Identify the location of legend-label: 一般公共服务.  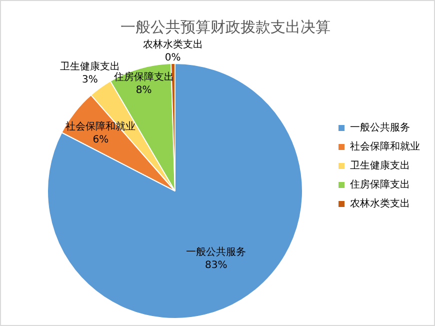
(380, 128).